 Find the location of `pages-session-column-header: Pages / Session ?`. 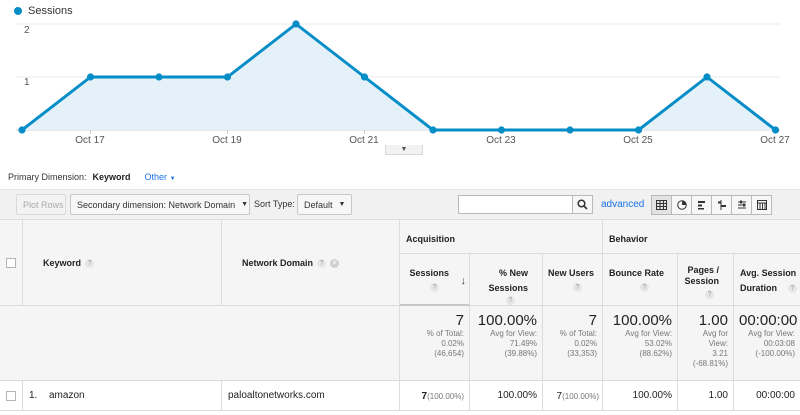

pages-session-column-header: Pages / Session ? is located at coordinates (706, 280).